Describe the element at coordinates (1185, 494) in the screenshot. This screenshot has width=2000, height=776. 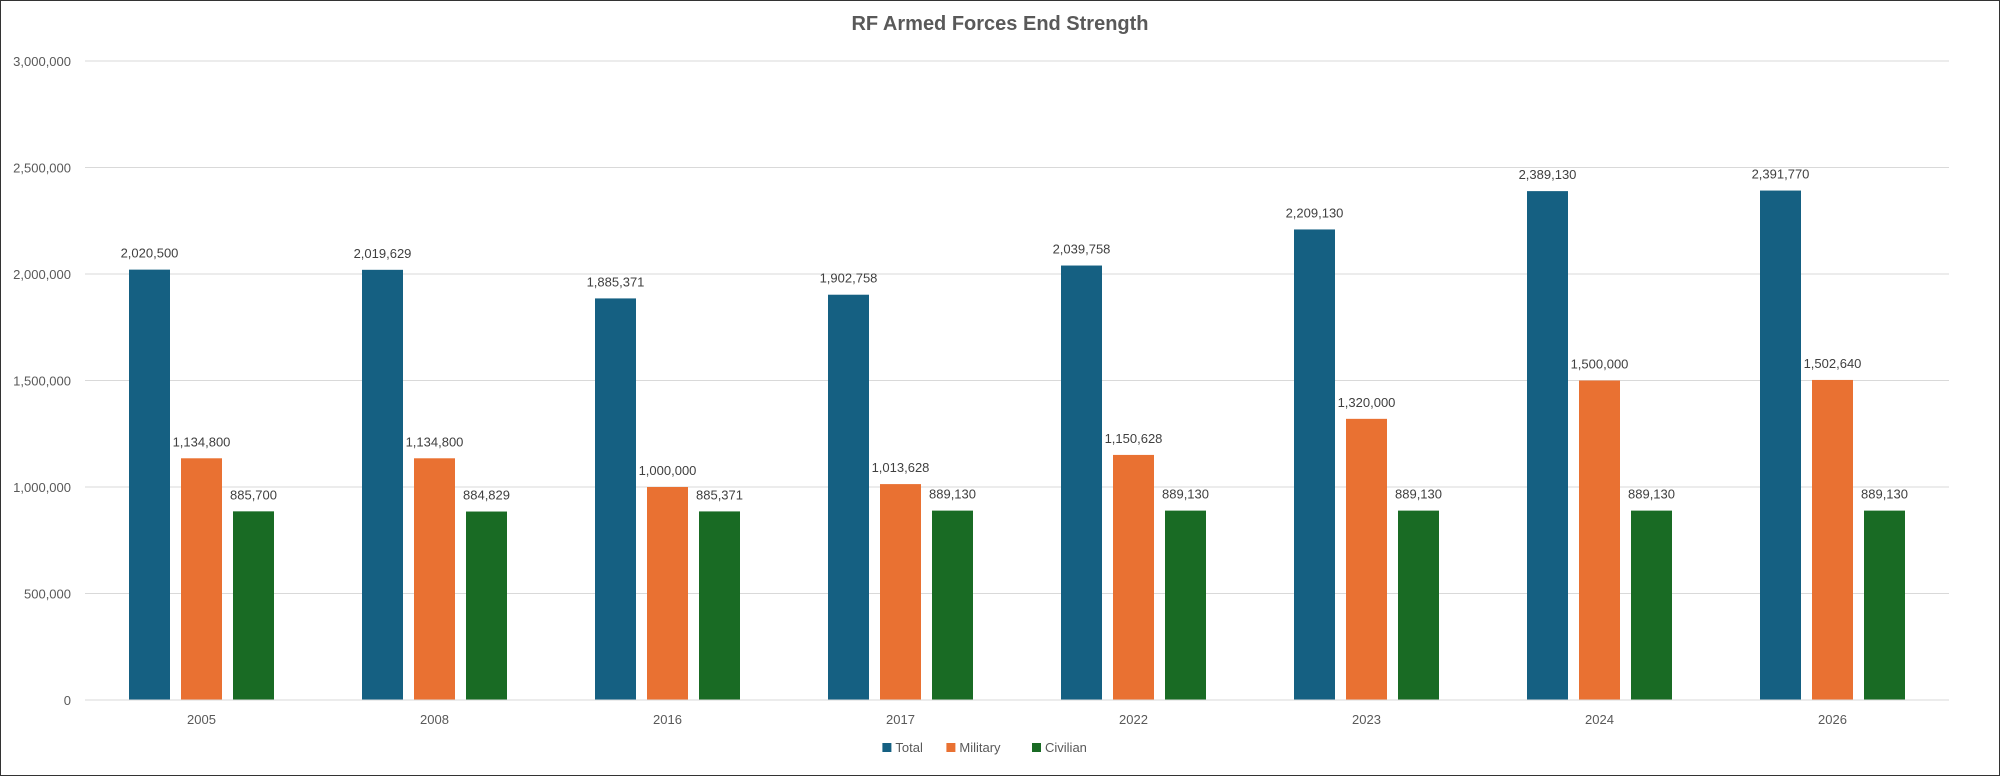
I see `data-label-civilian-2022: 889,130` at that location.